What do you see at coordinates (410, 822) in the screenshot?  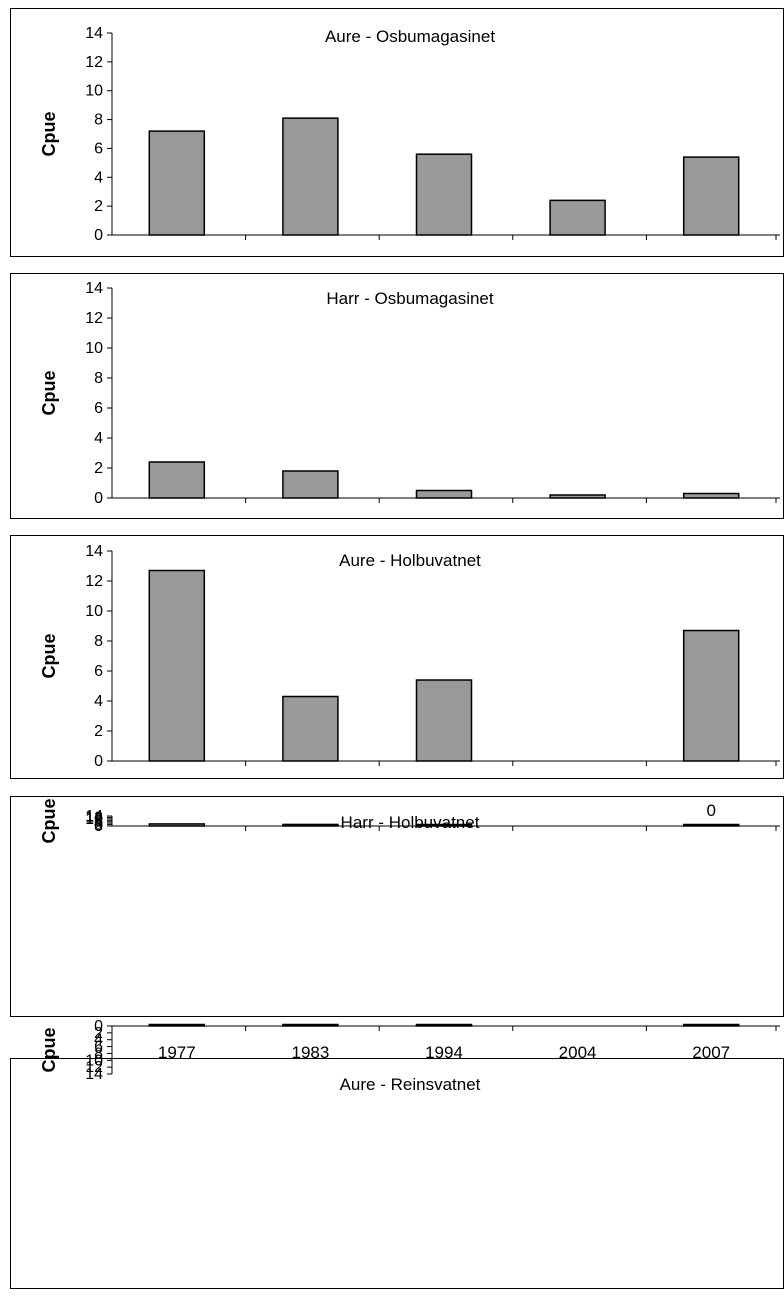 I see `chart-title: Harr - Holbuvatnet` at bounding box center [410, 822].